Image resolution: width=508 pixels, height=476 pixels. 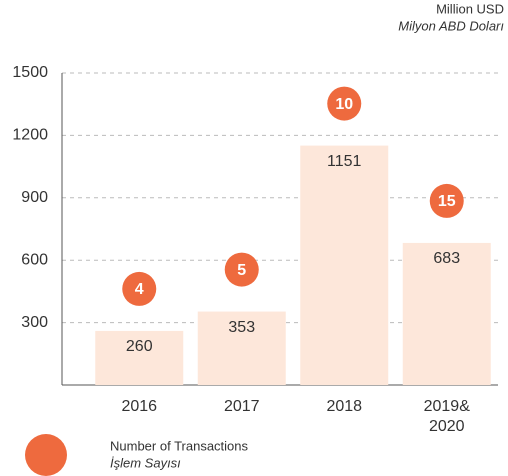 What do you see at coordinates (46, 455) in the screenshot?
I see `legend-swatch` at bounding box center [46, 455].